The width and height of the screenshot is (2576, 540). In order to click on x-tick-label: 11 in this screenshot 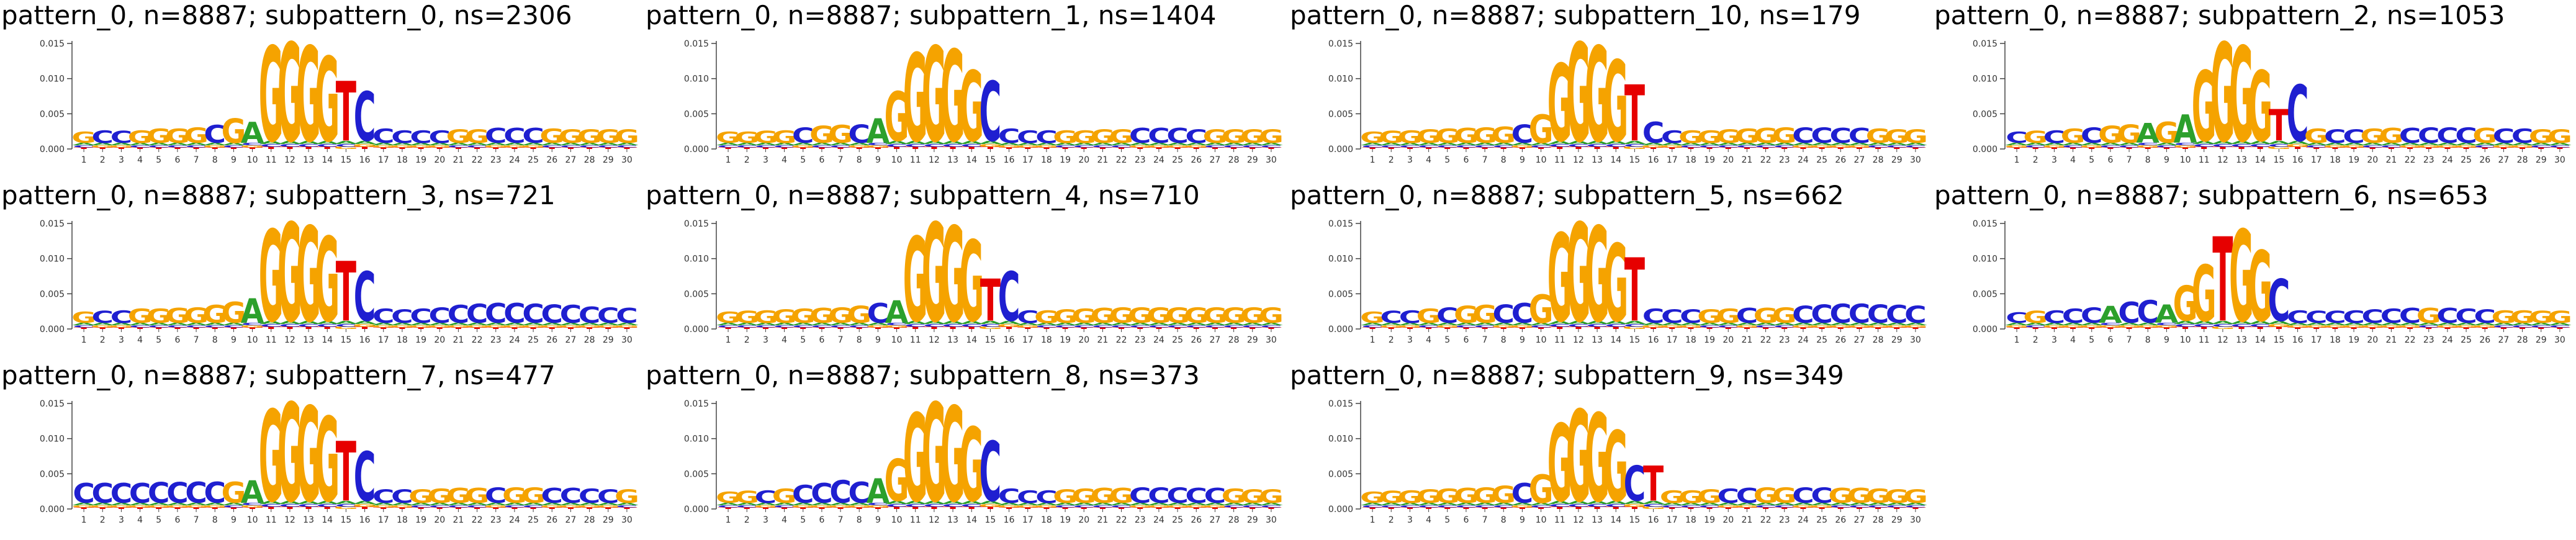, I will do `click(2204, 340)`.